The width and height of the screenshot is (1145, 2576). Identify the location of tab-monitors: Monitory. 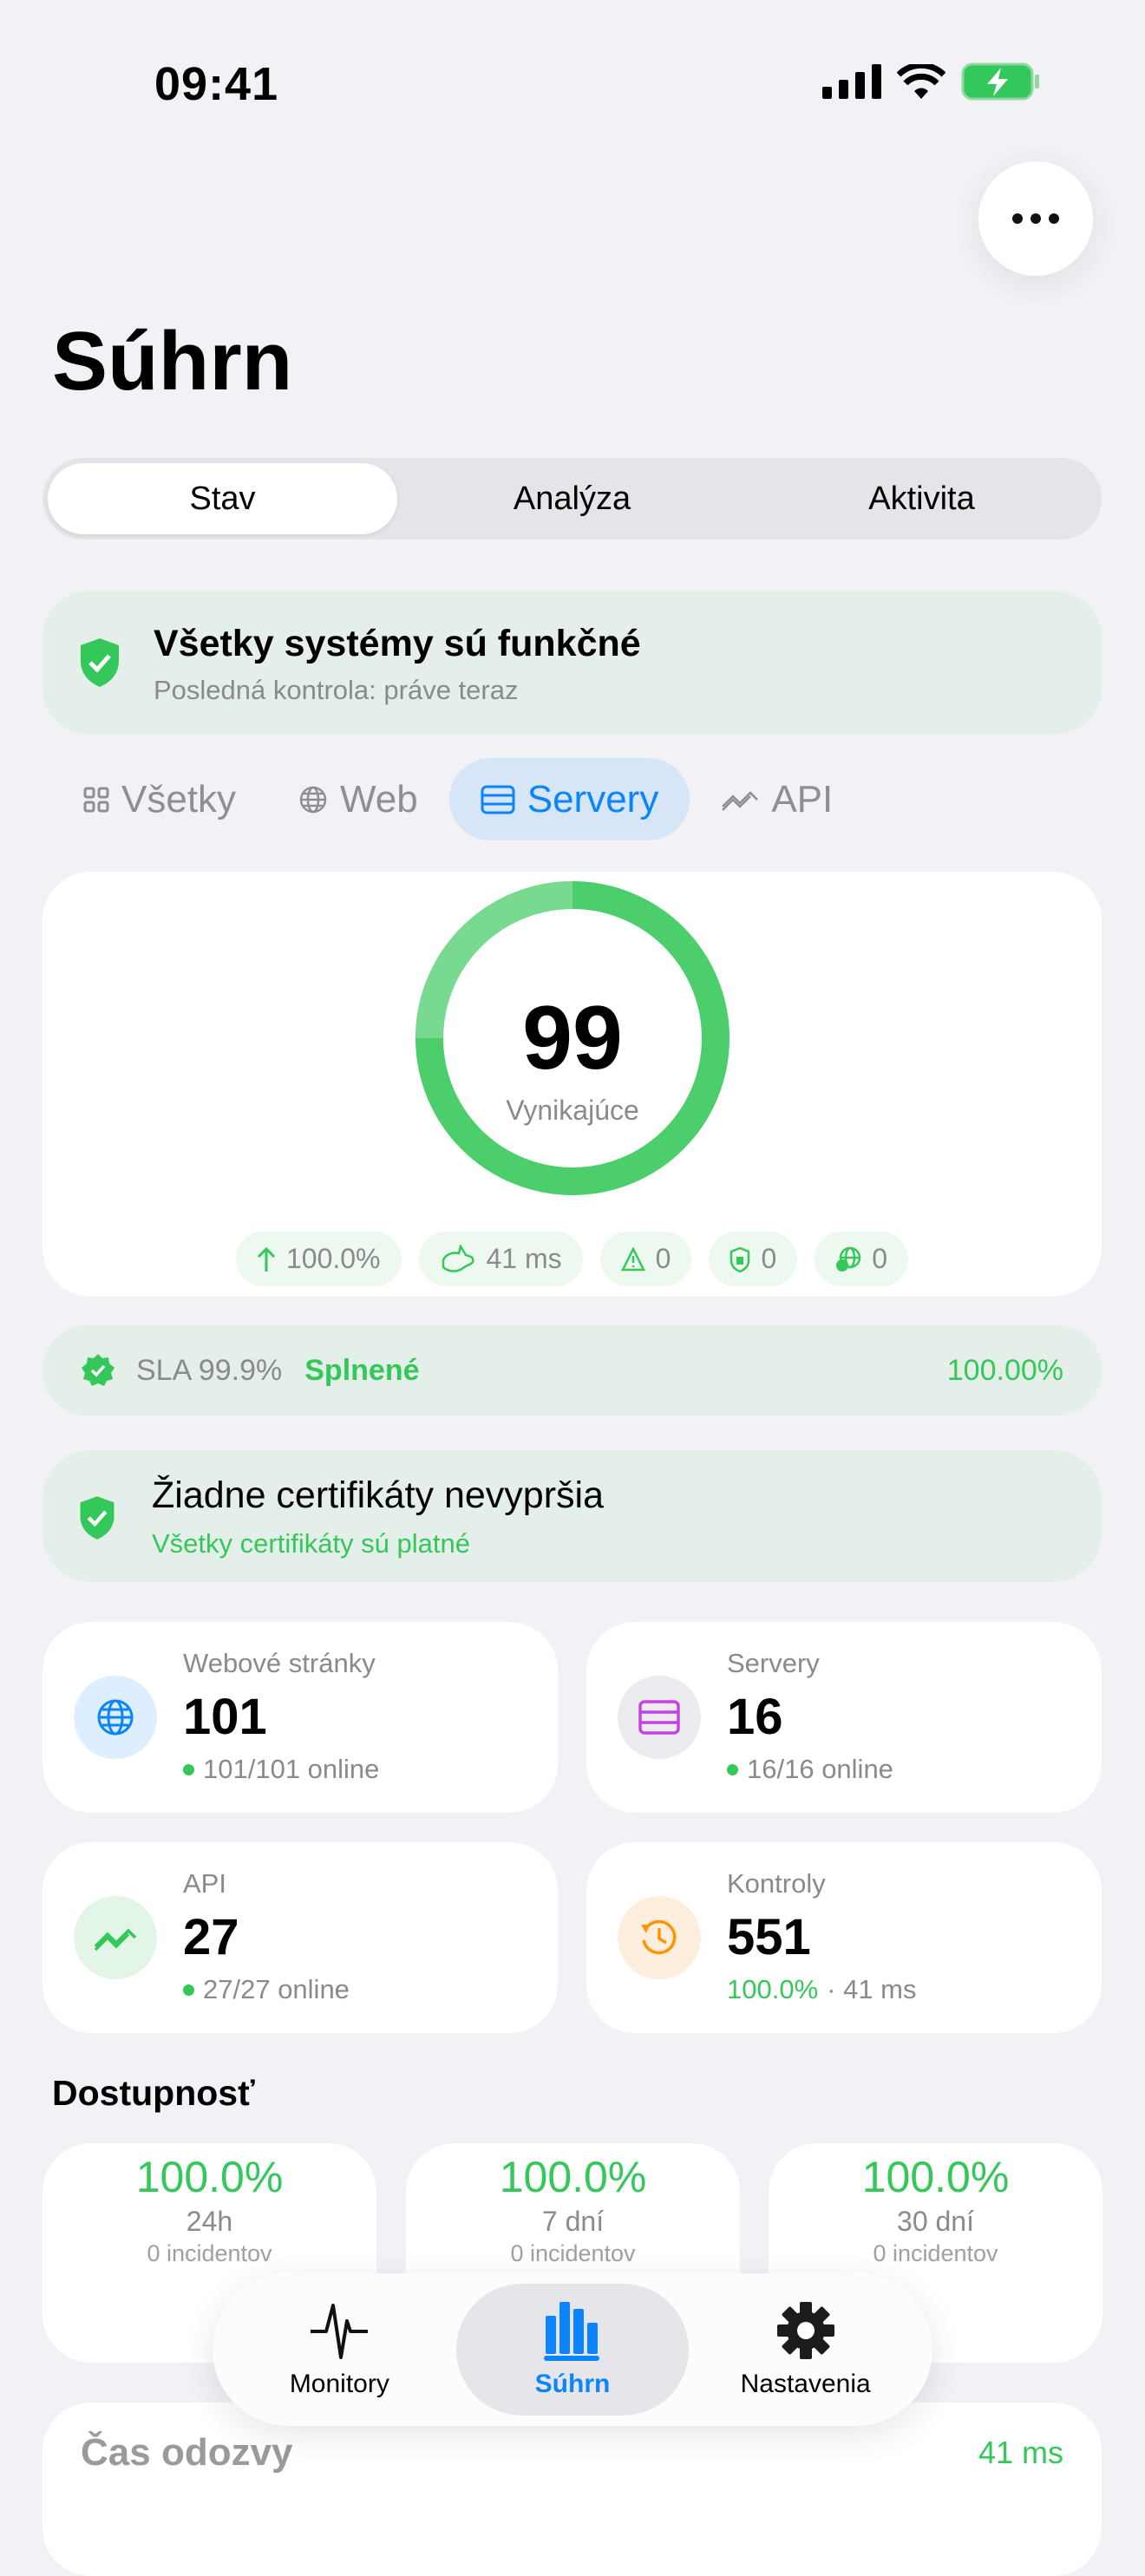
(339, 2350).